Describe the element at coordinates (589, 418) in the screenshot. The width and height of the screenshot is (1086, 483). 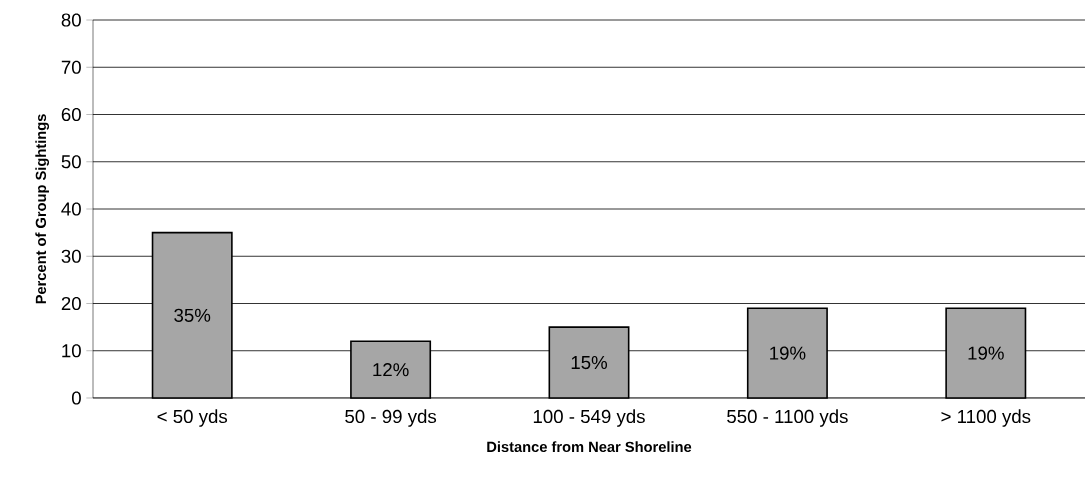
I see `x-tick-label: 100 - 549 yds` at that location.